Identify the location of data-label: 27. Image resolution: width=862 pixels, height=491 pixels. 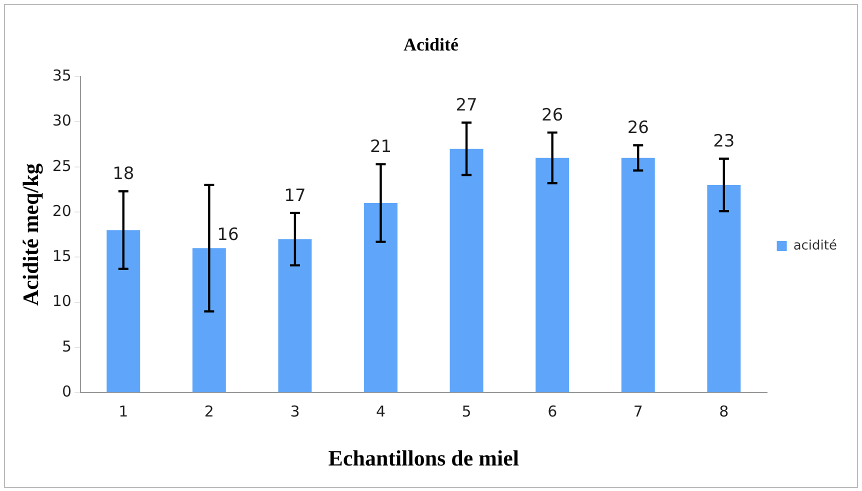
(467, 106).